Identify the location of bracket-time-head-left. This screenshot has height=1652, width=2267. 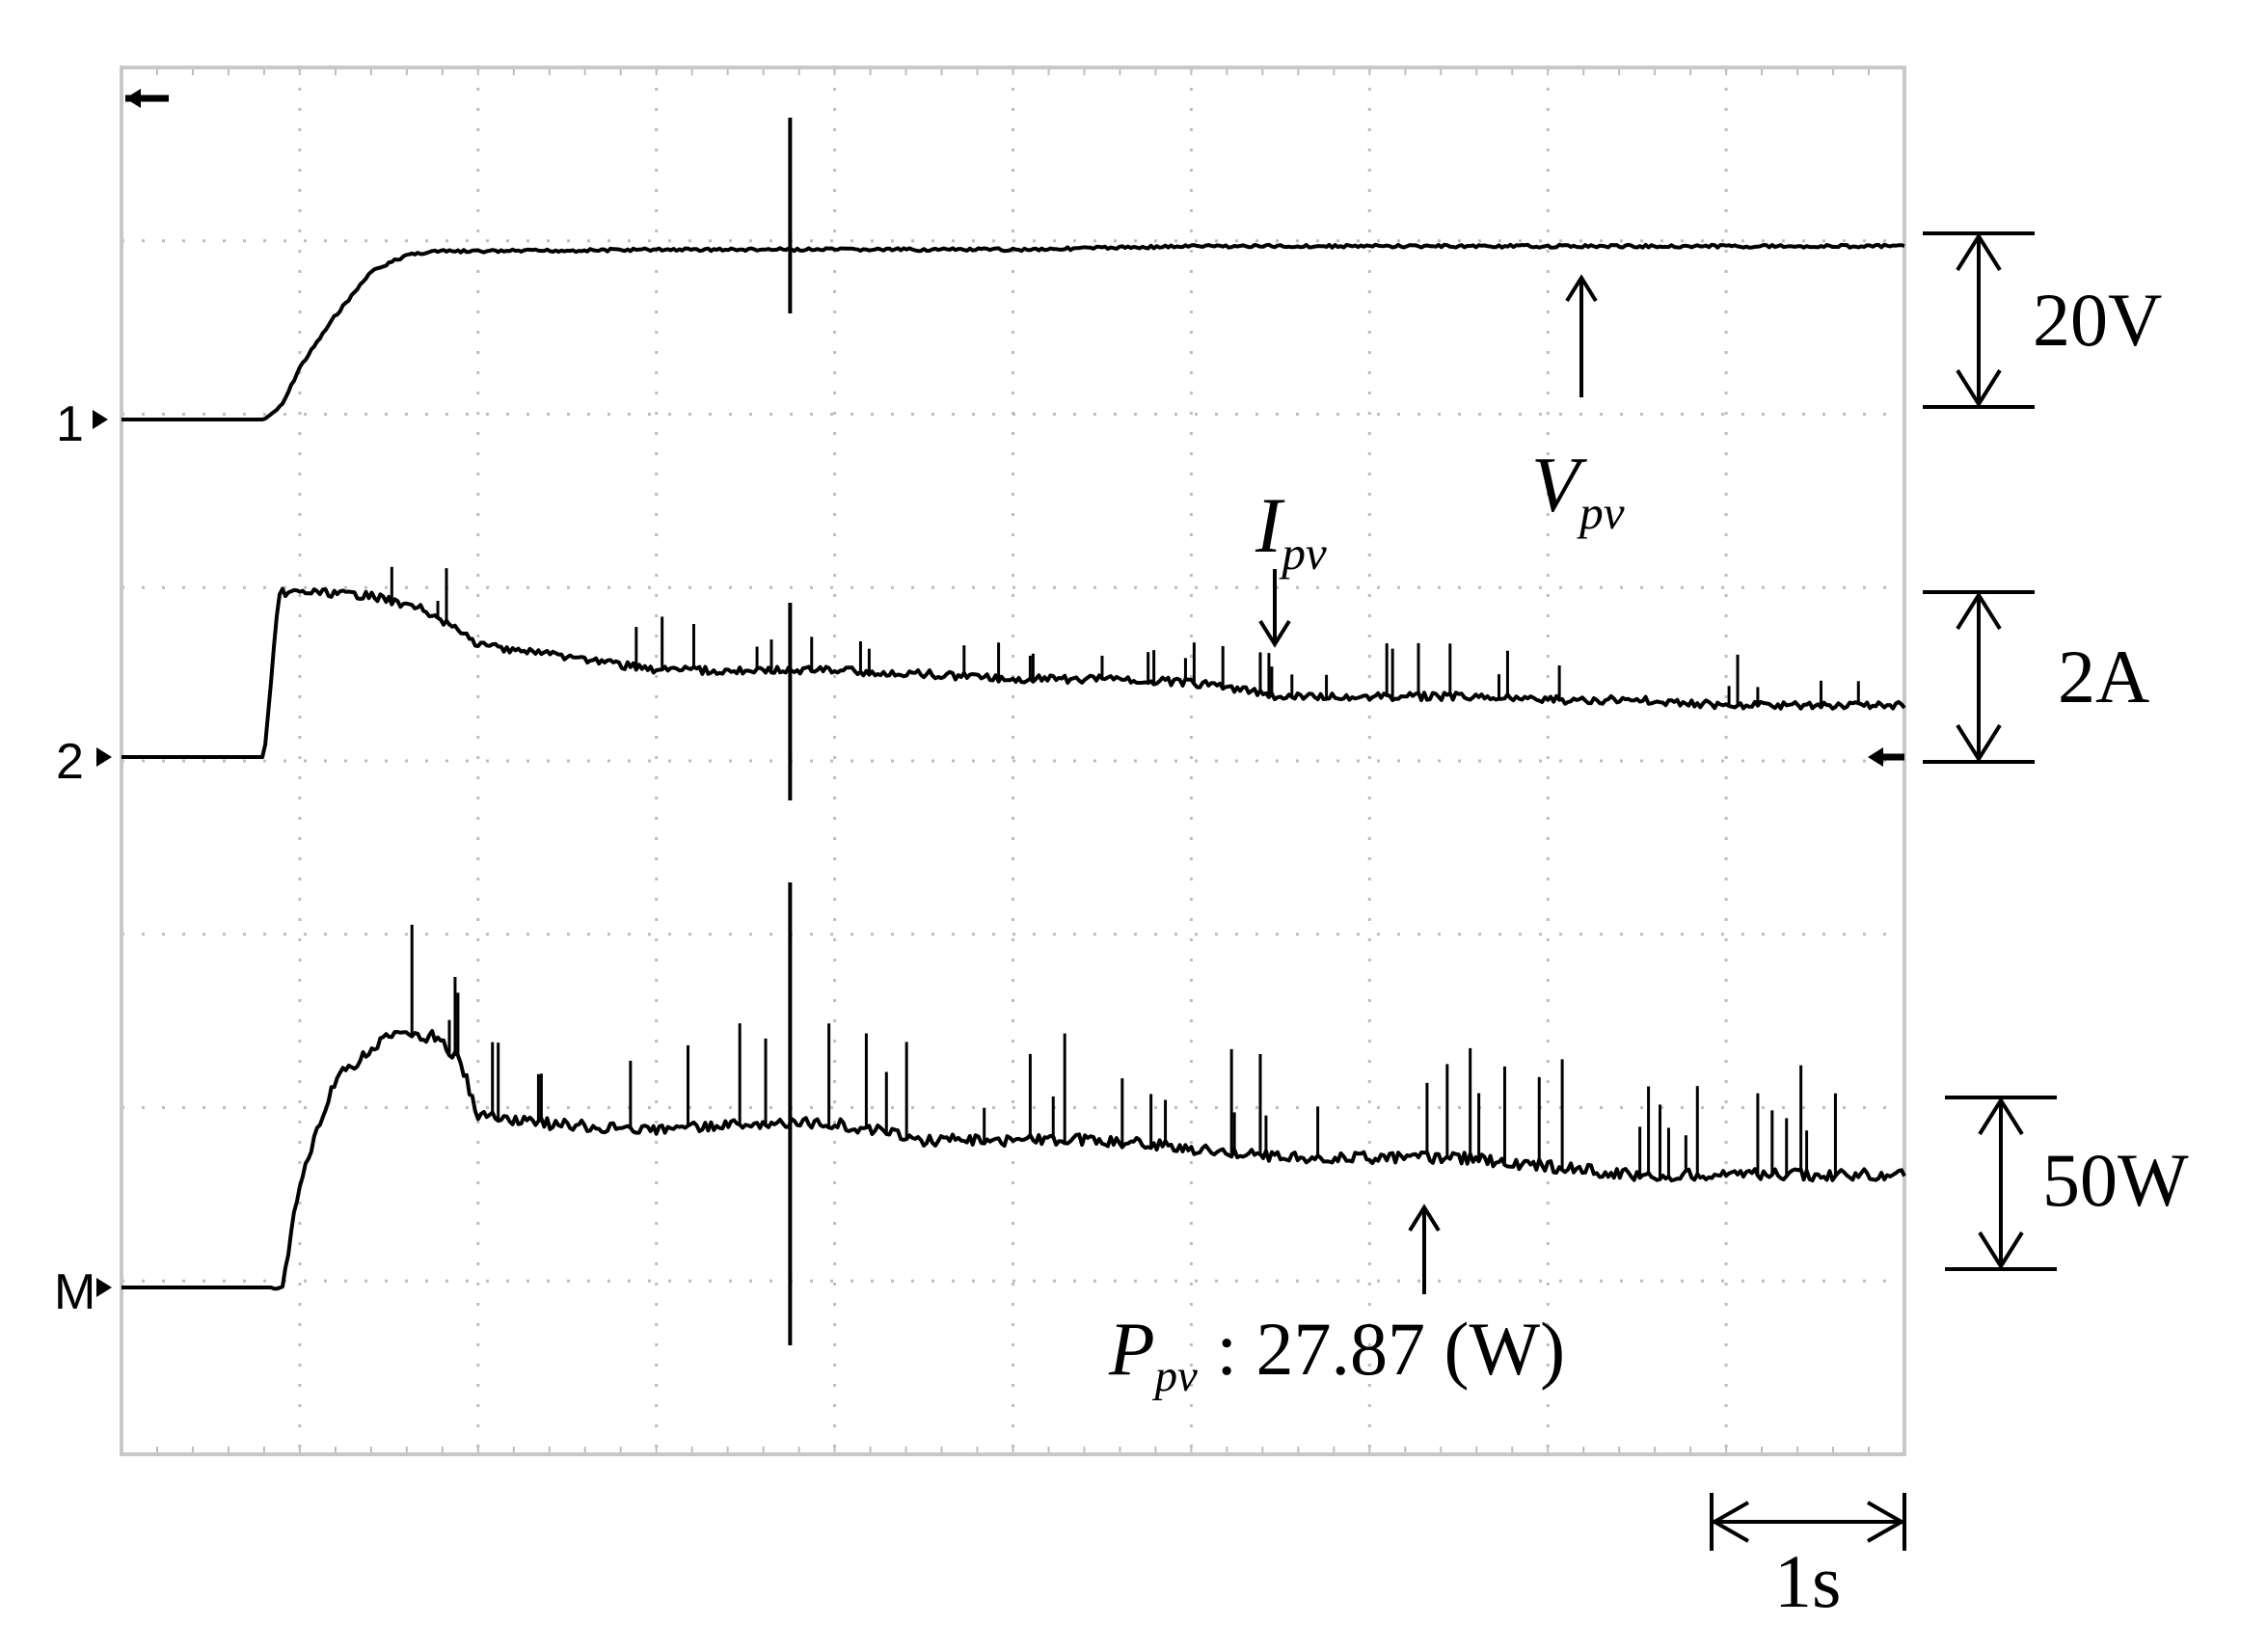
(1729, 1522).